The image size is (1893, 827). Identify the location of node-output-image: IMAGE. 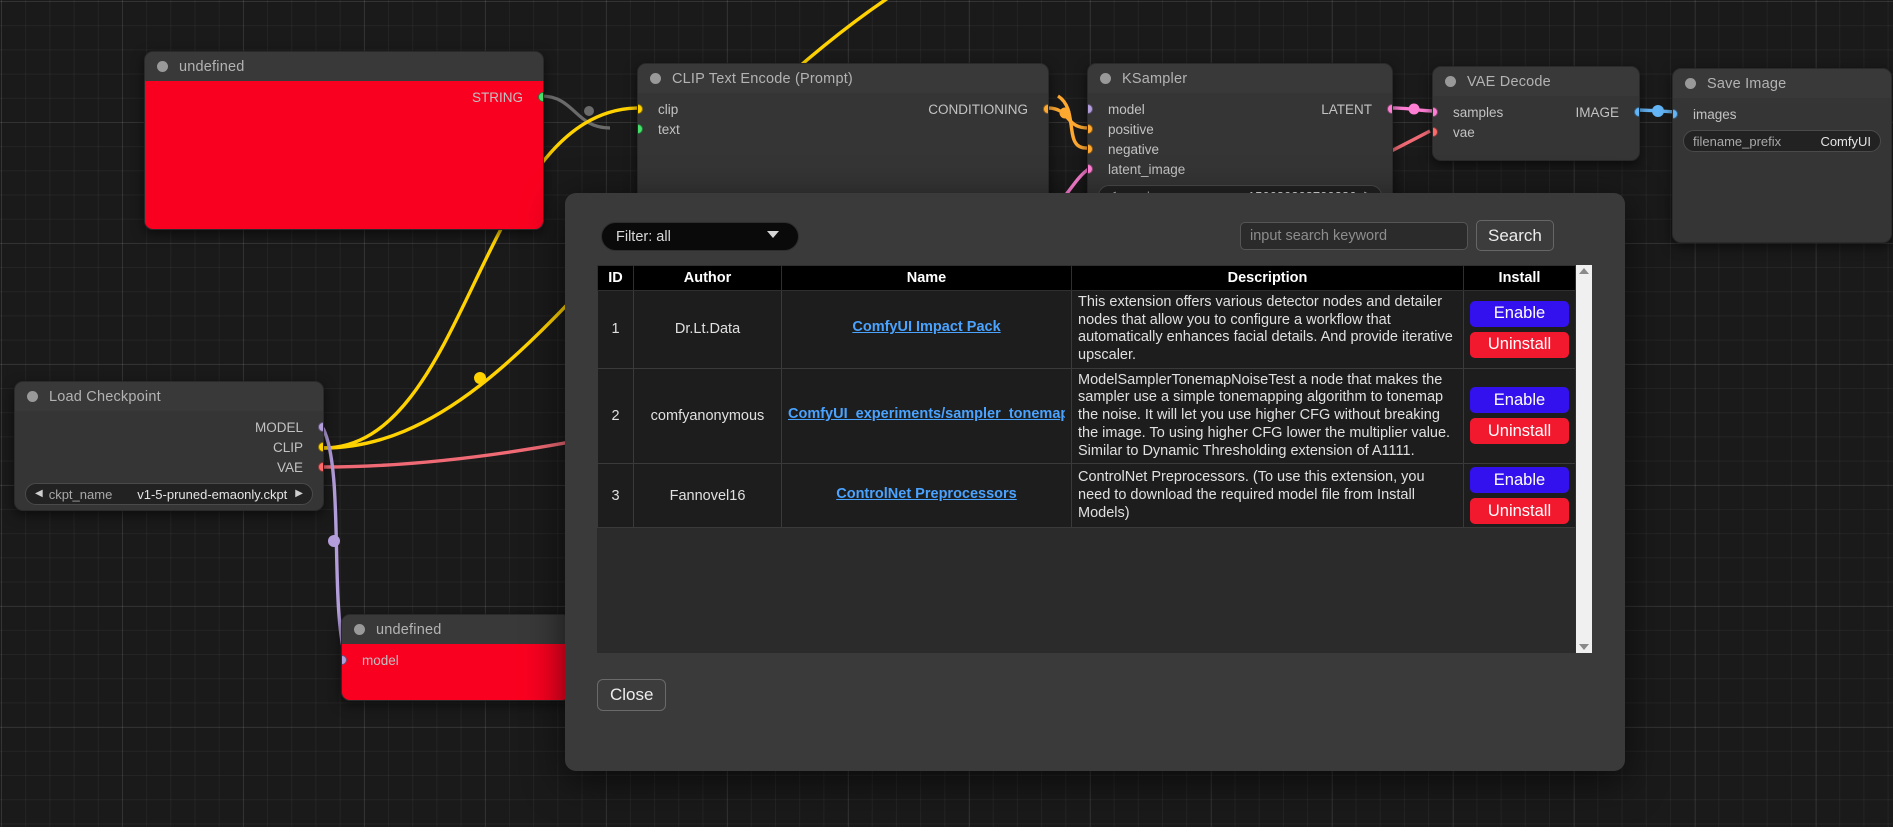
(1536, 112).